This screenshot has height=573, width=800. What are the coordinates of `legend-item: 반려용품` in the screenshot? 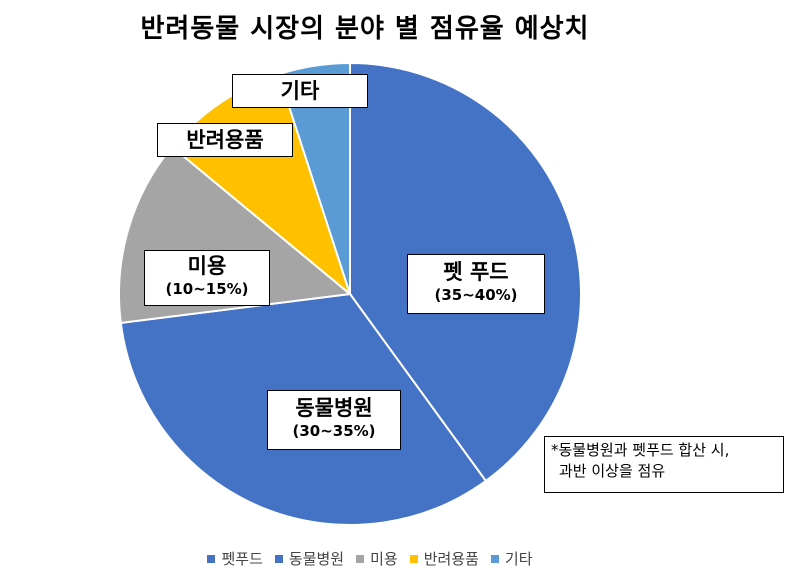 It's located at (444, 558).